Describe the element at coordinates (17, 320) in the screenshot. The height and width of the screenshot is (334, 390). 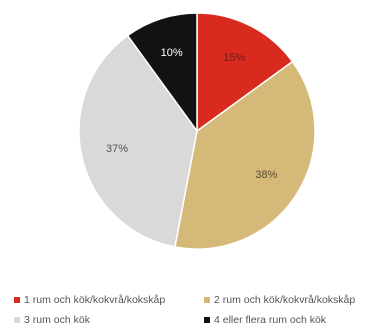
I see `legend-swatch-gray` at that location.